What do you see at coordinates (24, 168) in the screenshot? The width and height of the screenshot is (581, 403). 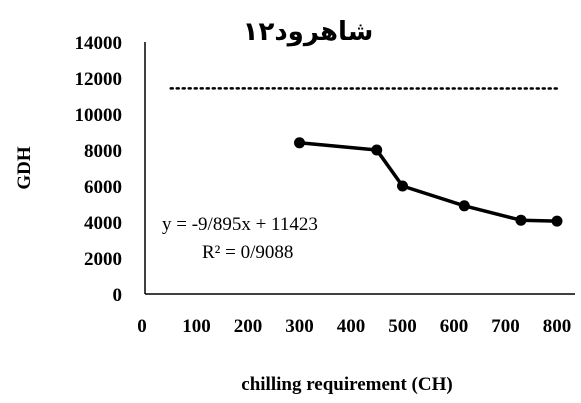 I see `y-axis-title: GDH` at bounding box center [24, 168].